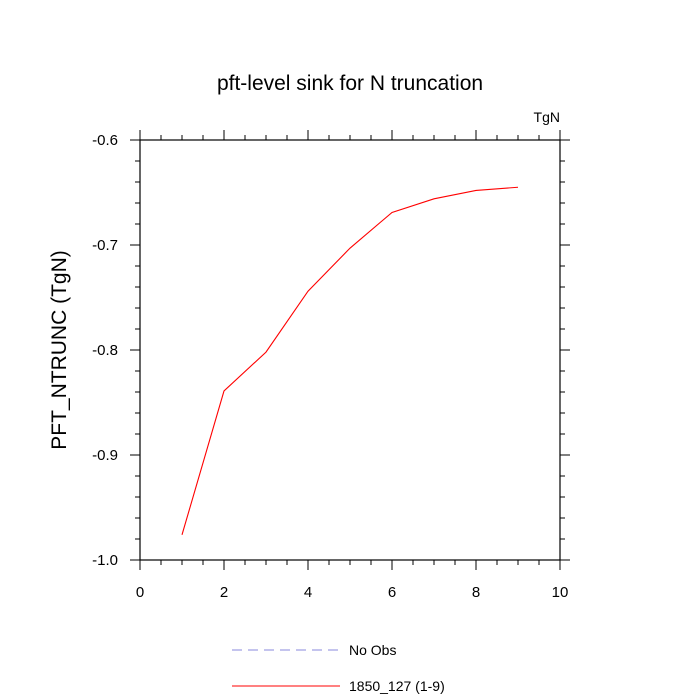 This screenshot has height=700, width=700. Describe the element at coordinates (105, 245) in the screenshot. I see `y-tick-label: -0.7` at that location.